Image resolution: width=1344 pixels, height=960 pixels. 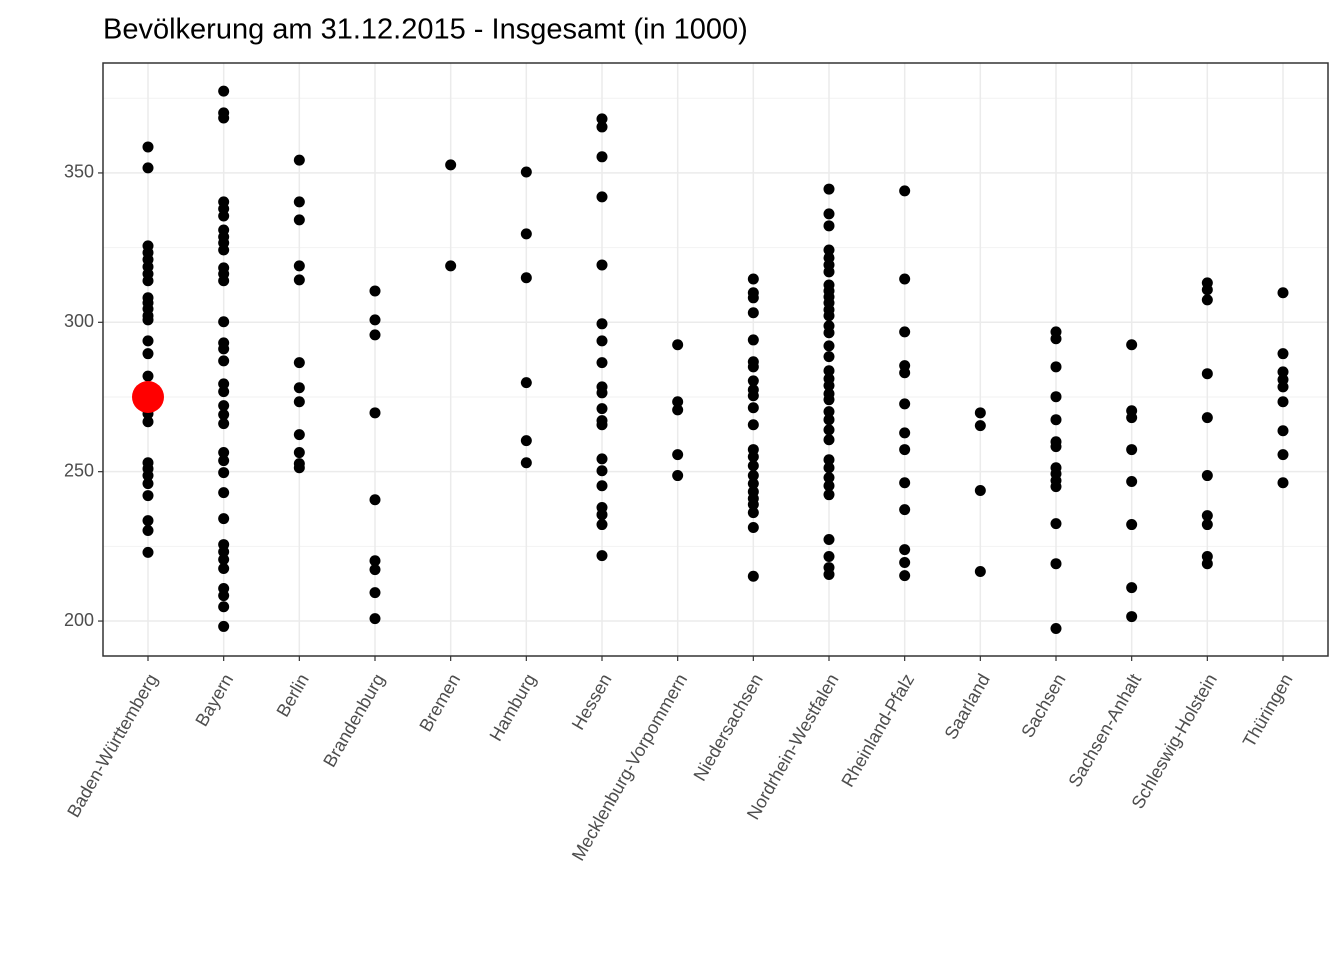 I want to click on x-tick-label: Hamburg, so click(x=513, y=707).